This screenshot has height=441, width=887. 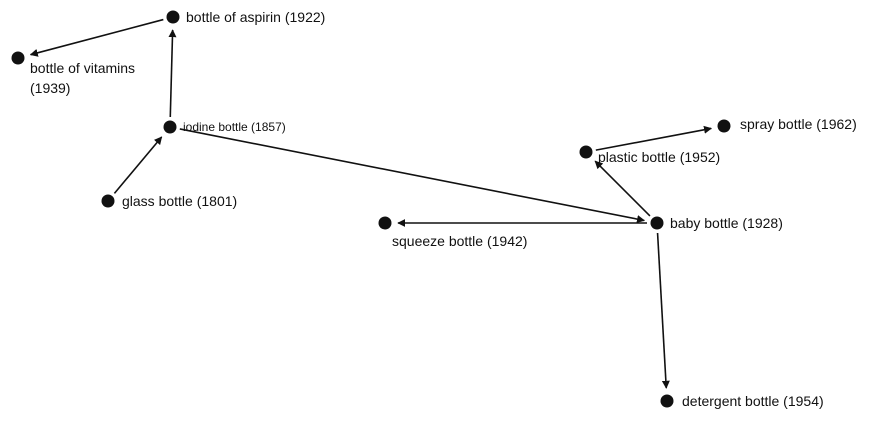 What do you see at coordinates (753, 401) in the screenshot?
I see `node-label: detergent bottle (1954)` at bounding box center [753, 401].